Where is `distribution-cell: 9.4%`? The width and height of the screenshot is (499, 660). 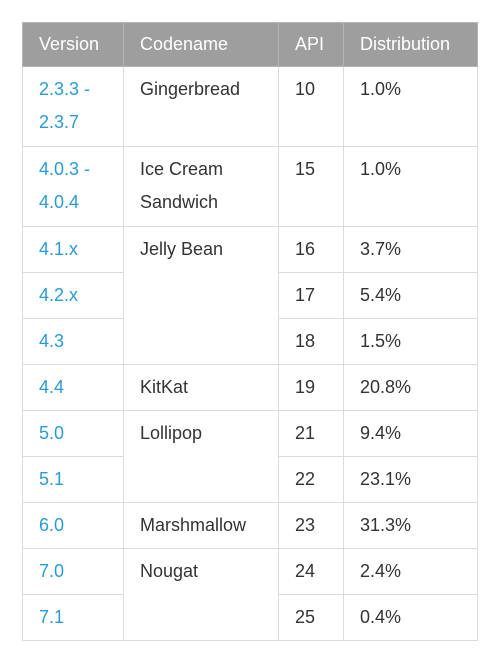
distribution-cell: 9.4% is located at coordinates (410, 433).